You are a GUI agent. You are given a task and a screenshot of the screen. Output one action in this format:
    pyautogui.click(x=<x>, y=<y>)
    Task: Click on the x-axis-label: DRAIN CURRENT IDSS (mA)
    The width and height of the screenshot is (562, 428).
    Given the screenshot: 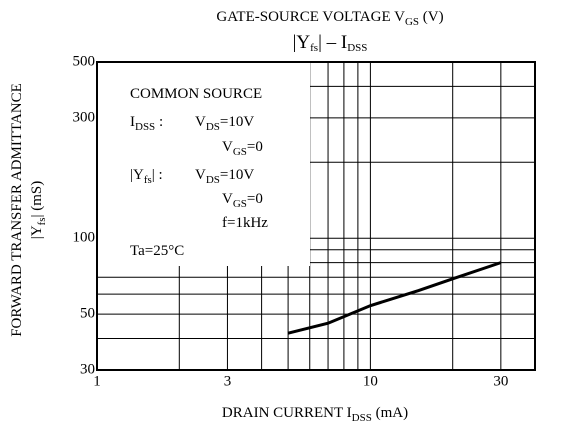 What is the action you would take?
    pyautogui.click(x=315, y=414)
    